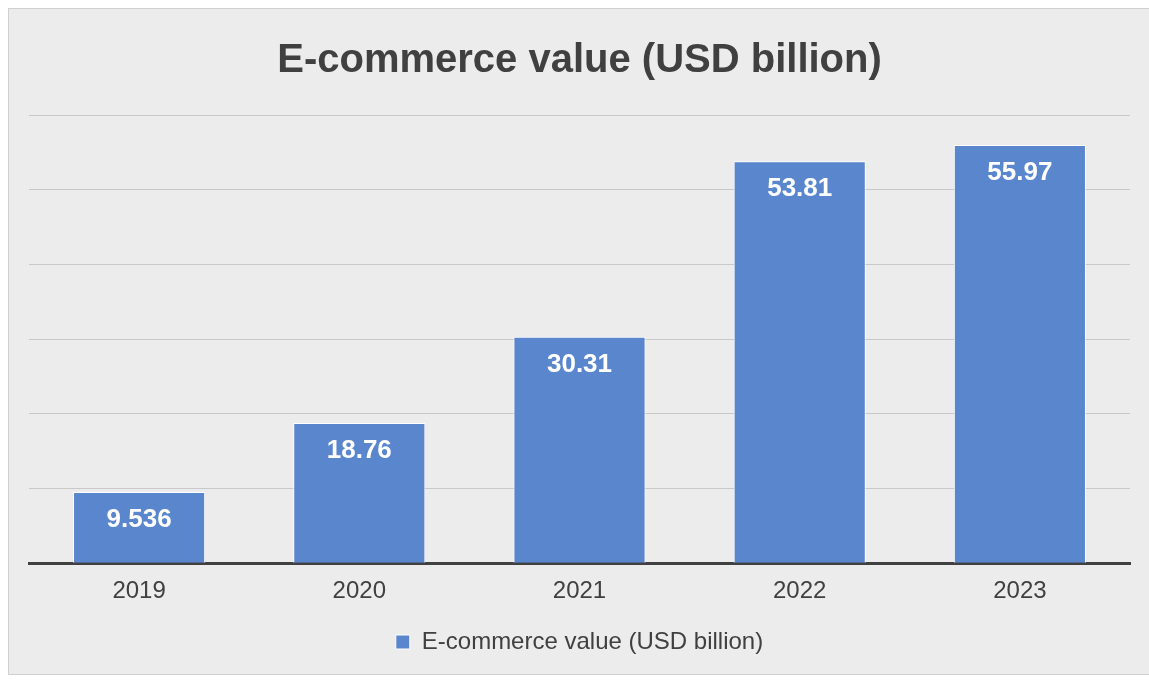  Describe the element at coordinates (359, 449) in the screenshot. I see `data-label: 18.76` at that location.